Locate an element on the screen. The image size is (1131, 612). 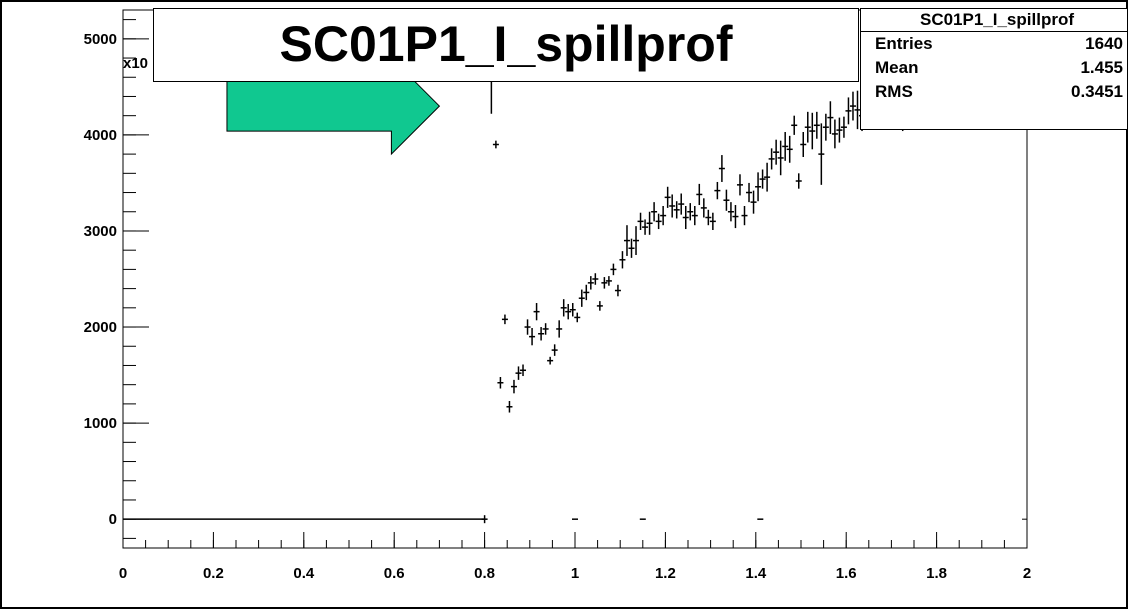
chart-title: SC01P1_I_spillprof is located at coordinates (506, 45).